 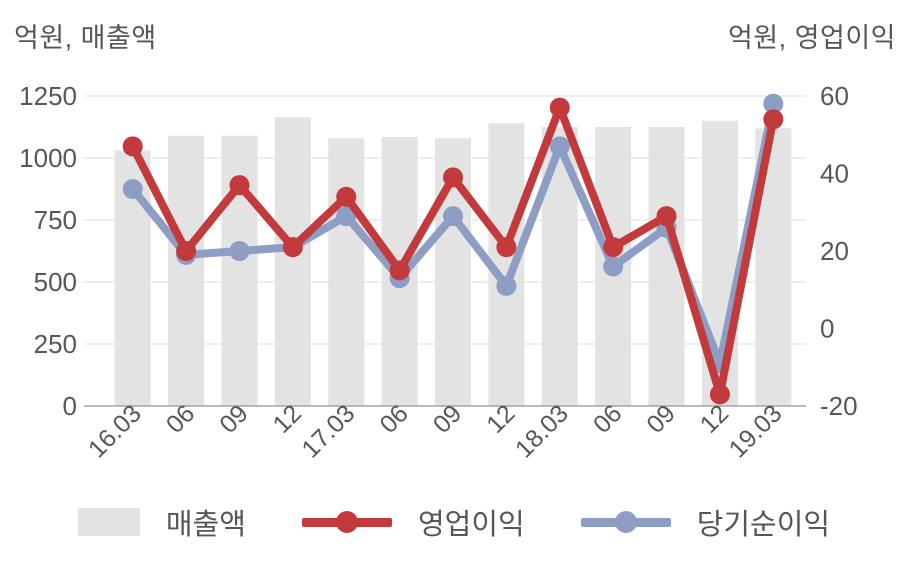 What do you see at coordinates (85, 38) in the screenshot?
I see `left-axis-title: 억원, 매출액` at bounding box center [85, 38].